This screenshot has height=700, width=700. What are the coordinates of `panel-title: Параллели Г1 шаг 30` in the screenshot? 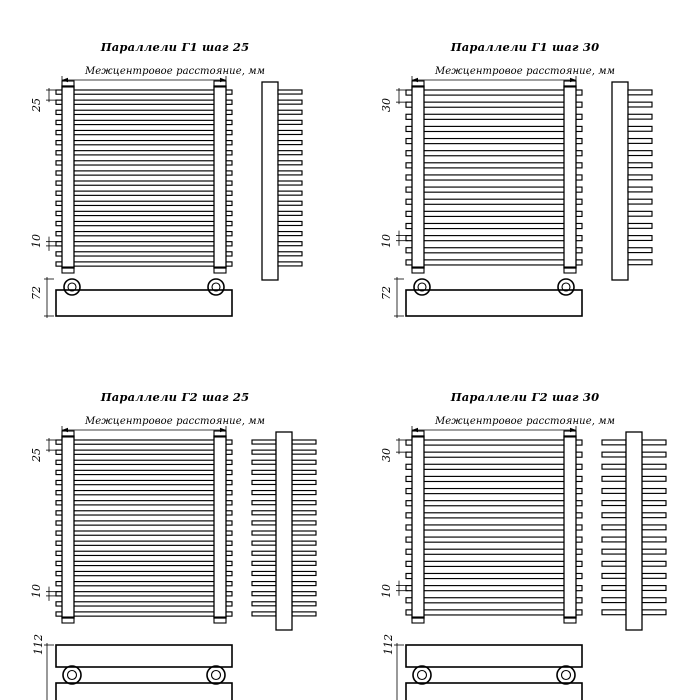 It's located at (525, 47).